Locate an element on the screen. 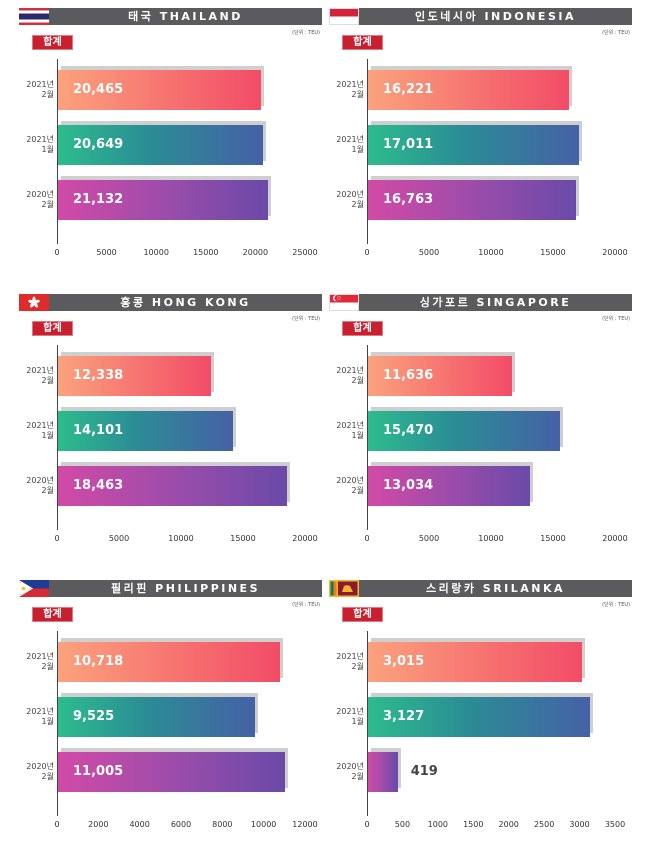 The image size is (651, 848). x-tick-label: 2000 is located at coordinates (508, 824).